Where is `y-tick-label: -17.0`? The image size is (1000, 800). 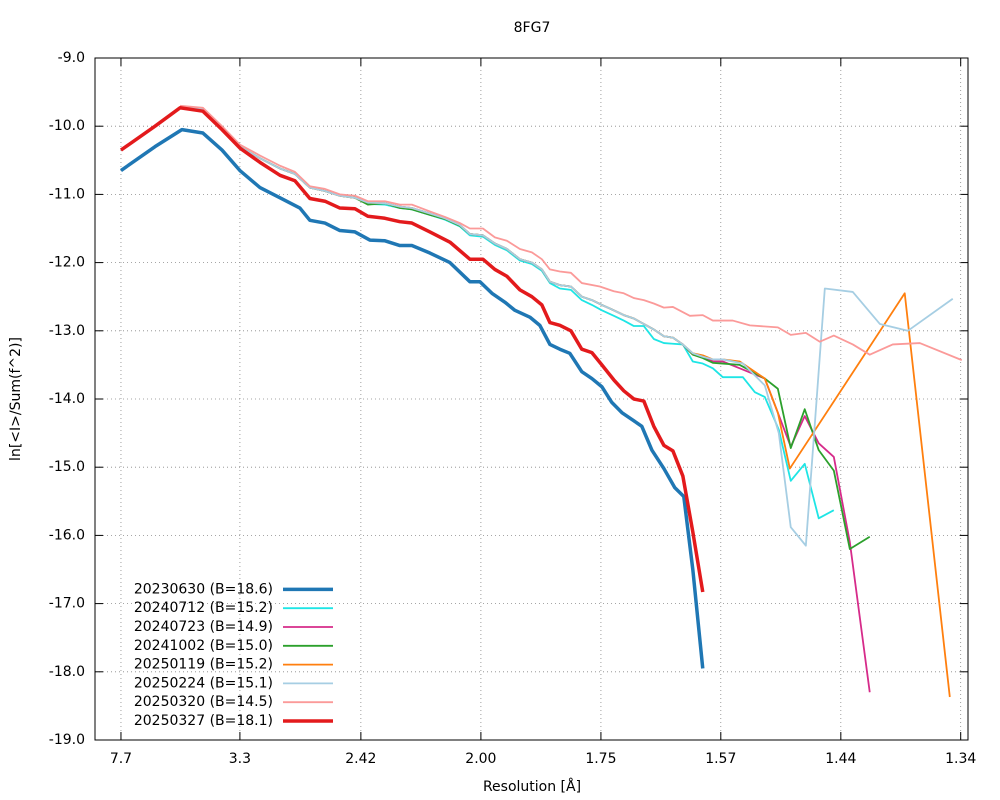
y-tick-label: -17.0 is located at coordinates (67, 604).